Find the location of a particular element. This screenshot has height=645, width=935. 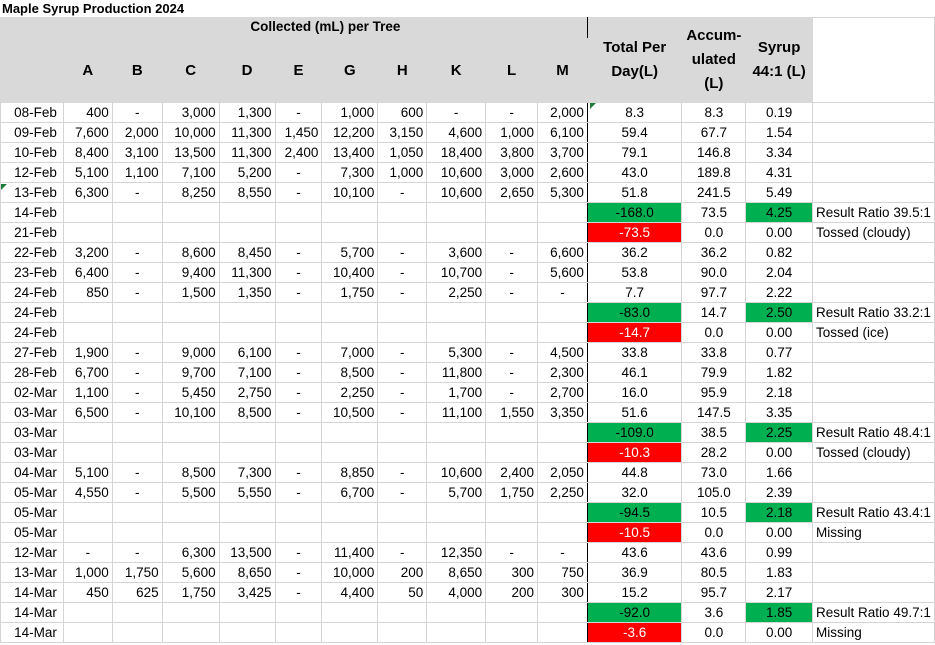

tree-k-cell: 10,600 is located at coordinates (456, 472).